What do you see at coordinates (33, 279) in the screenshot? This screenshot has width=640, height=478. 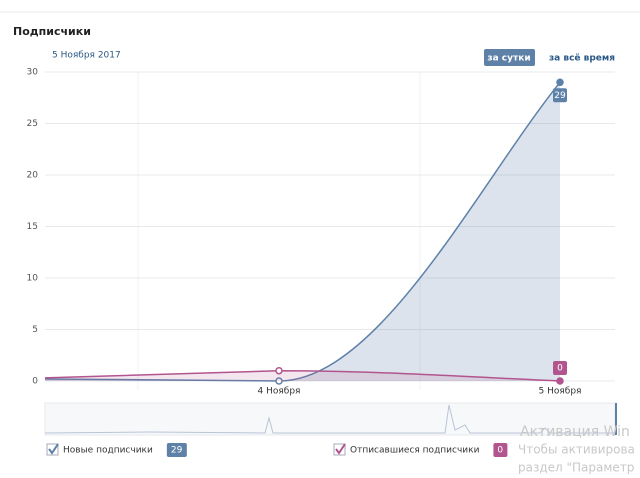 I see `y-tick-label: 10` at bounding box center [33, 279].